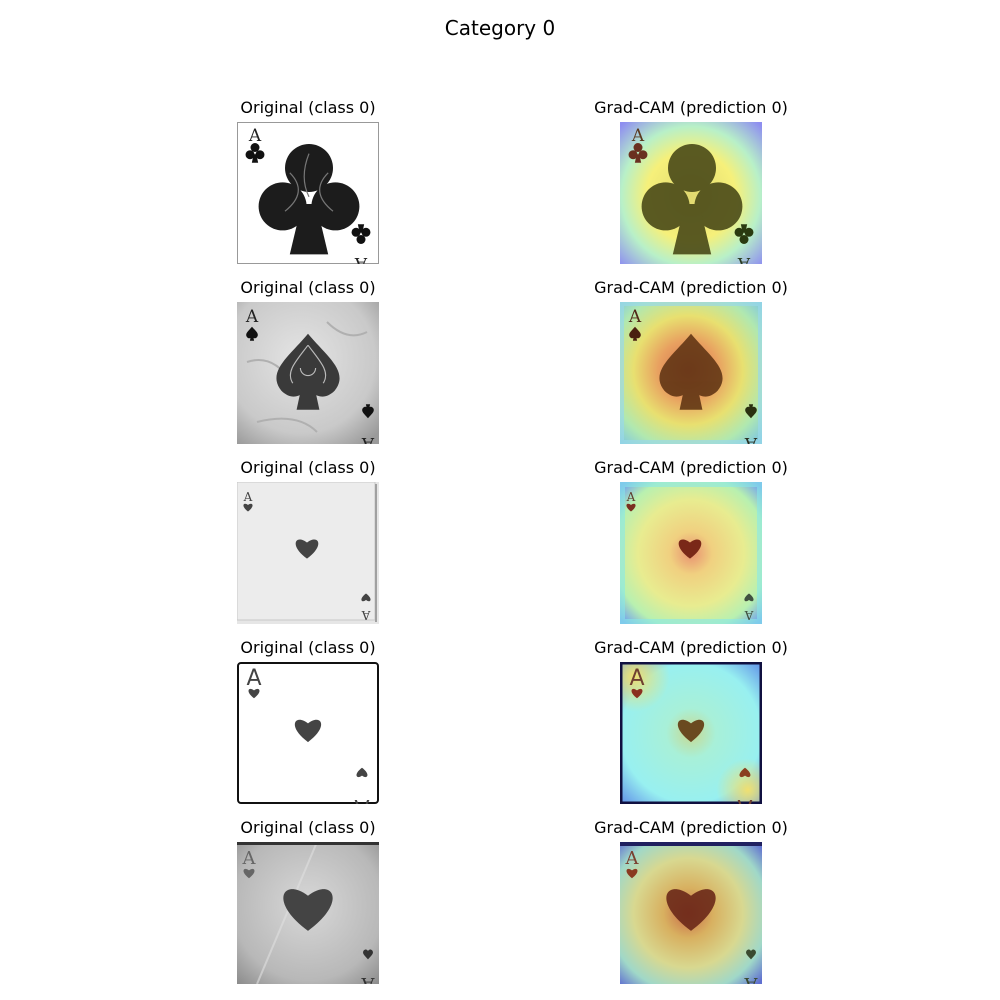 Image resolution: width=1000 pixels, height=1000 pixels. Describe the element at coordinates (691, 373) in the screenshot. I see `gradcam-image-ace-of-spades: A A` at that location.